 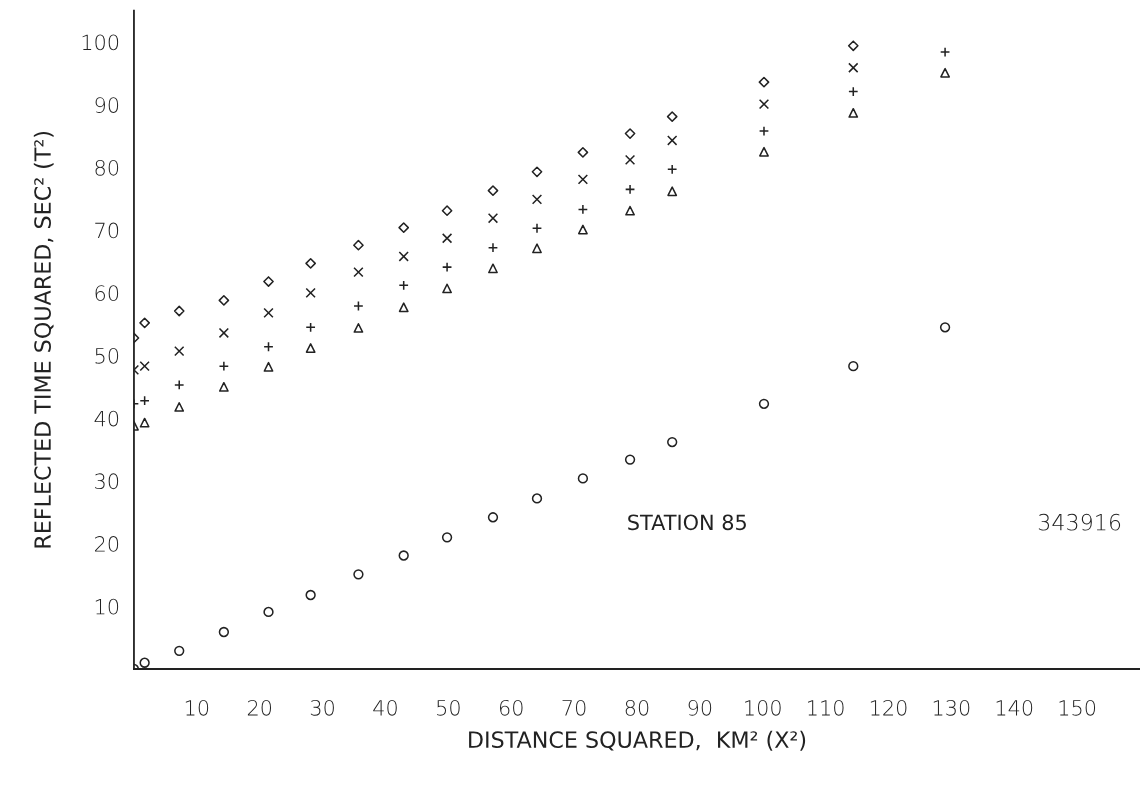 What do you see at coordinates (107, 293) in the screenshot?
I see `y-tick-label: 60` at bounding box center [107, 293].